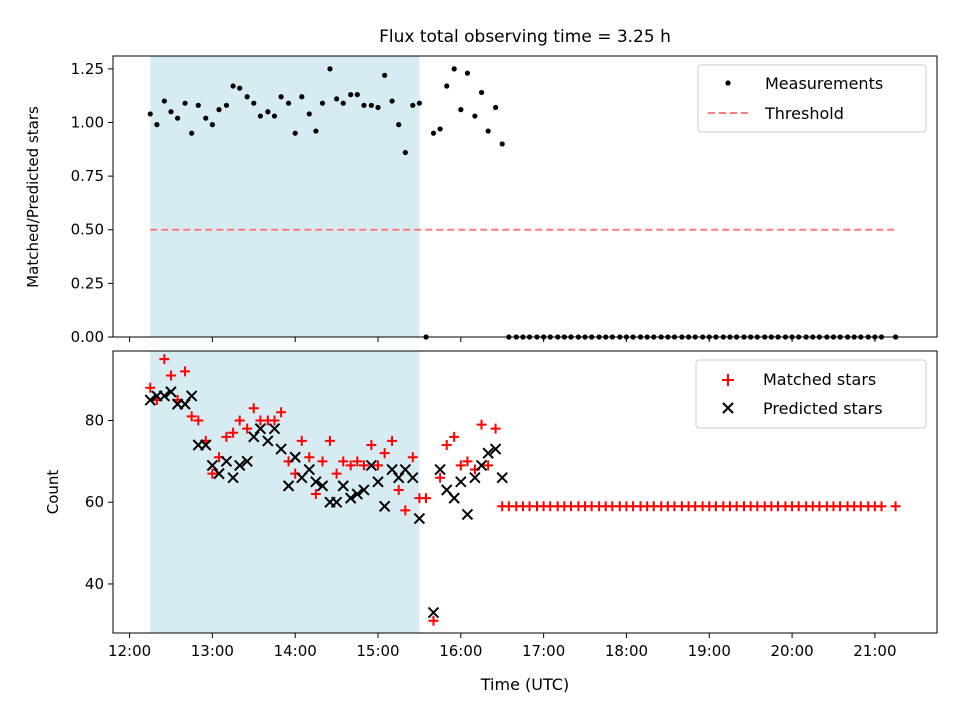 The height and width of the screenshot is (720, 960). Describe the element at coordinates (87, 283) in the screenshot. I see `ratio-y-tick-label: 0.25` at that location.